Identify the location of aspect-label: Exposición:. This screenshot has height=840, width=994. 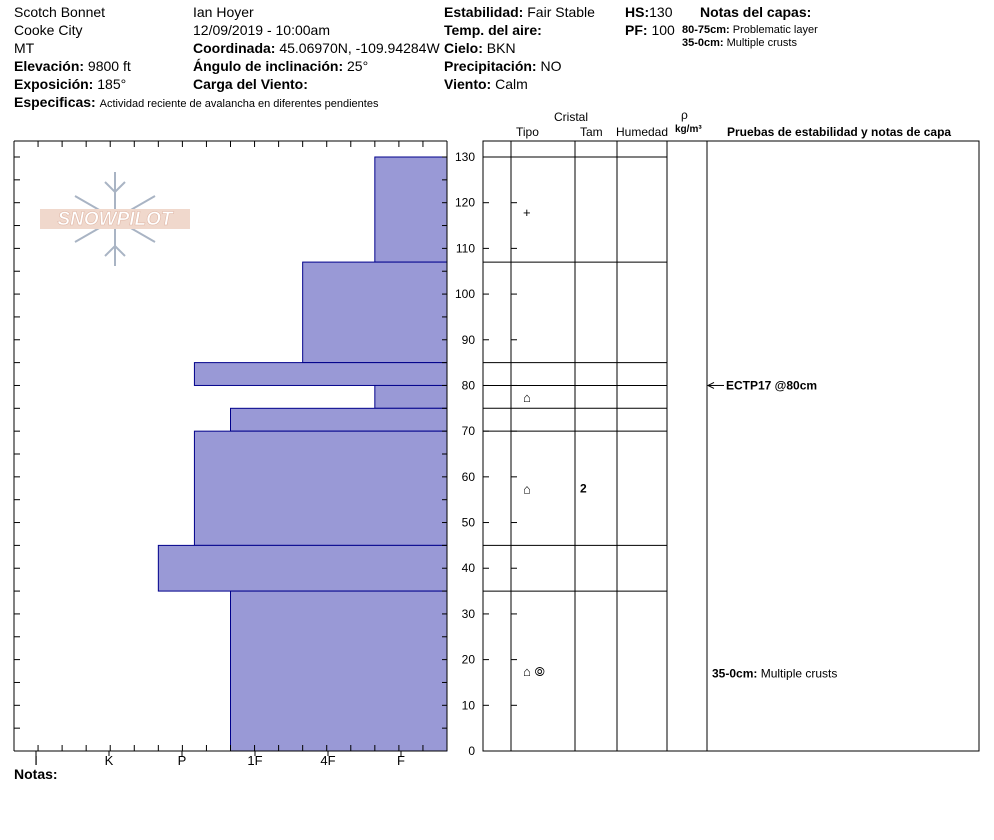
(54, 84).